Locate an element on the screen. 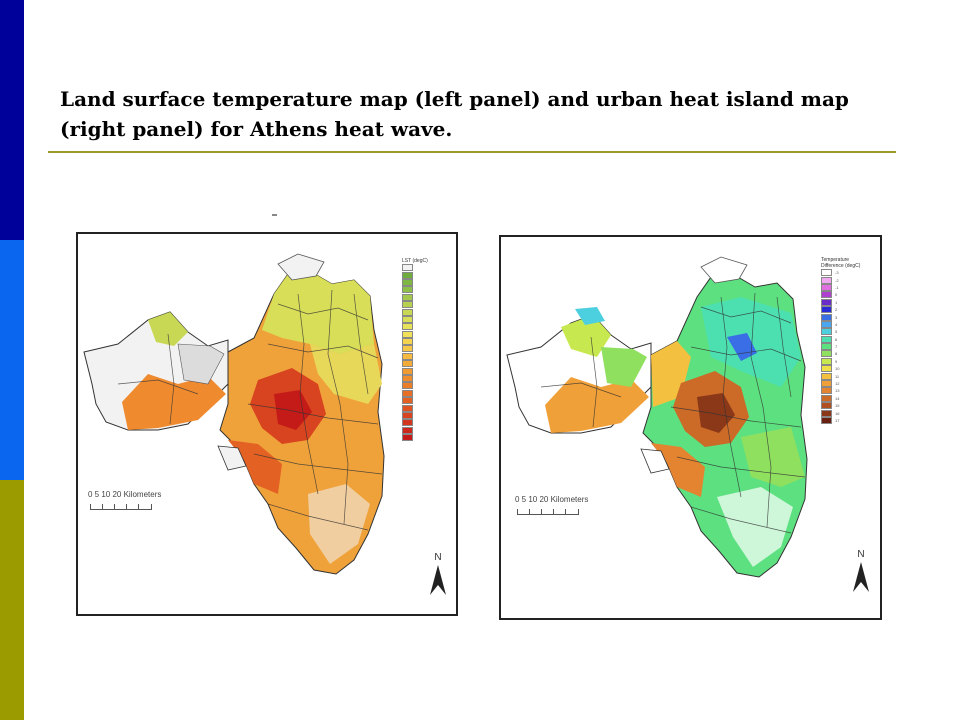  lst-legend-entries is located at coordinates (426, 353).